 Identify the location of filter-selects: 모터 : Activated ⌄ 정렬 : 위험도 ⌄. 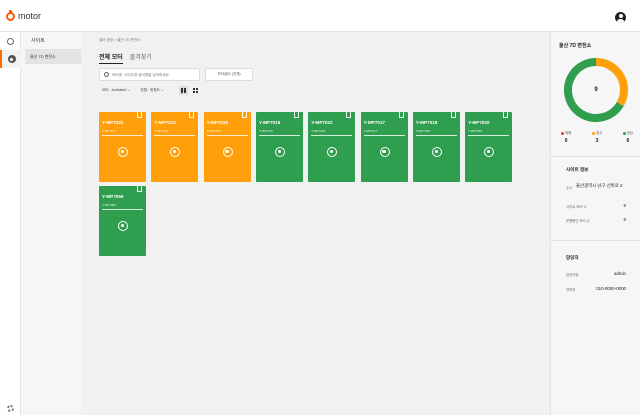
(138, 90).